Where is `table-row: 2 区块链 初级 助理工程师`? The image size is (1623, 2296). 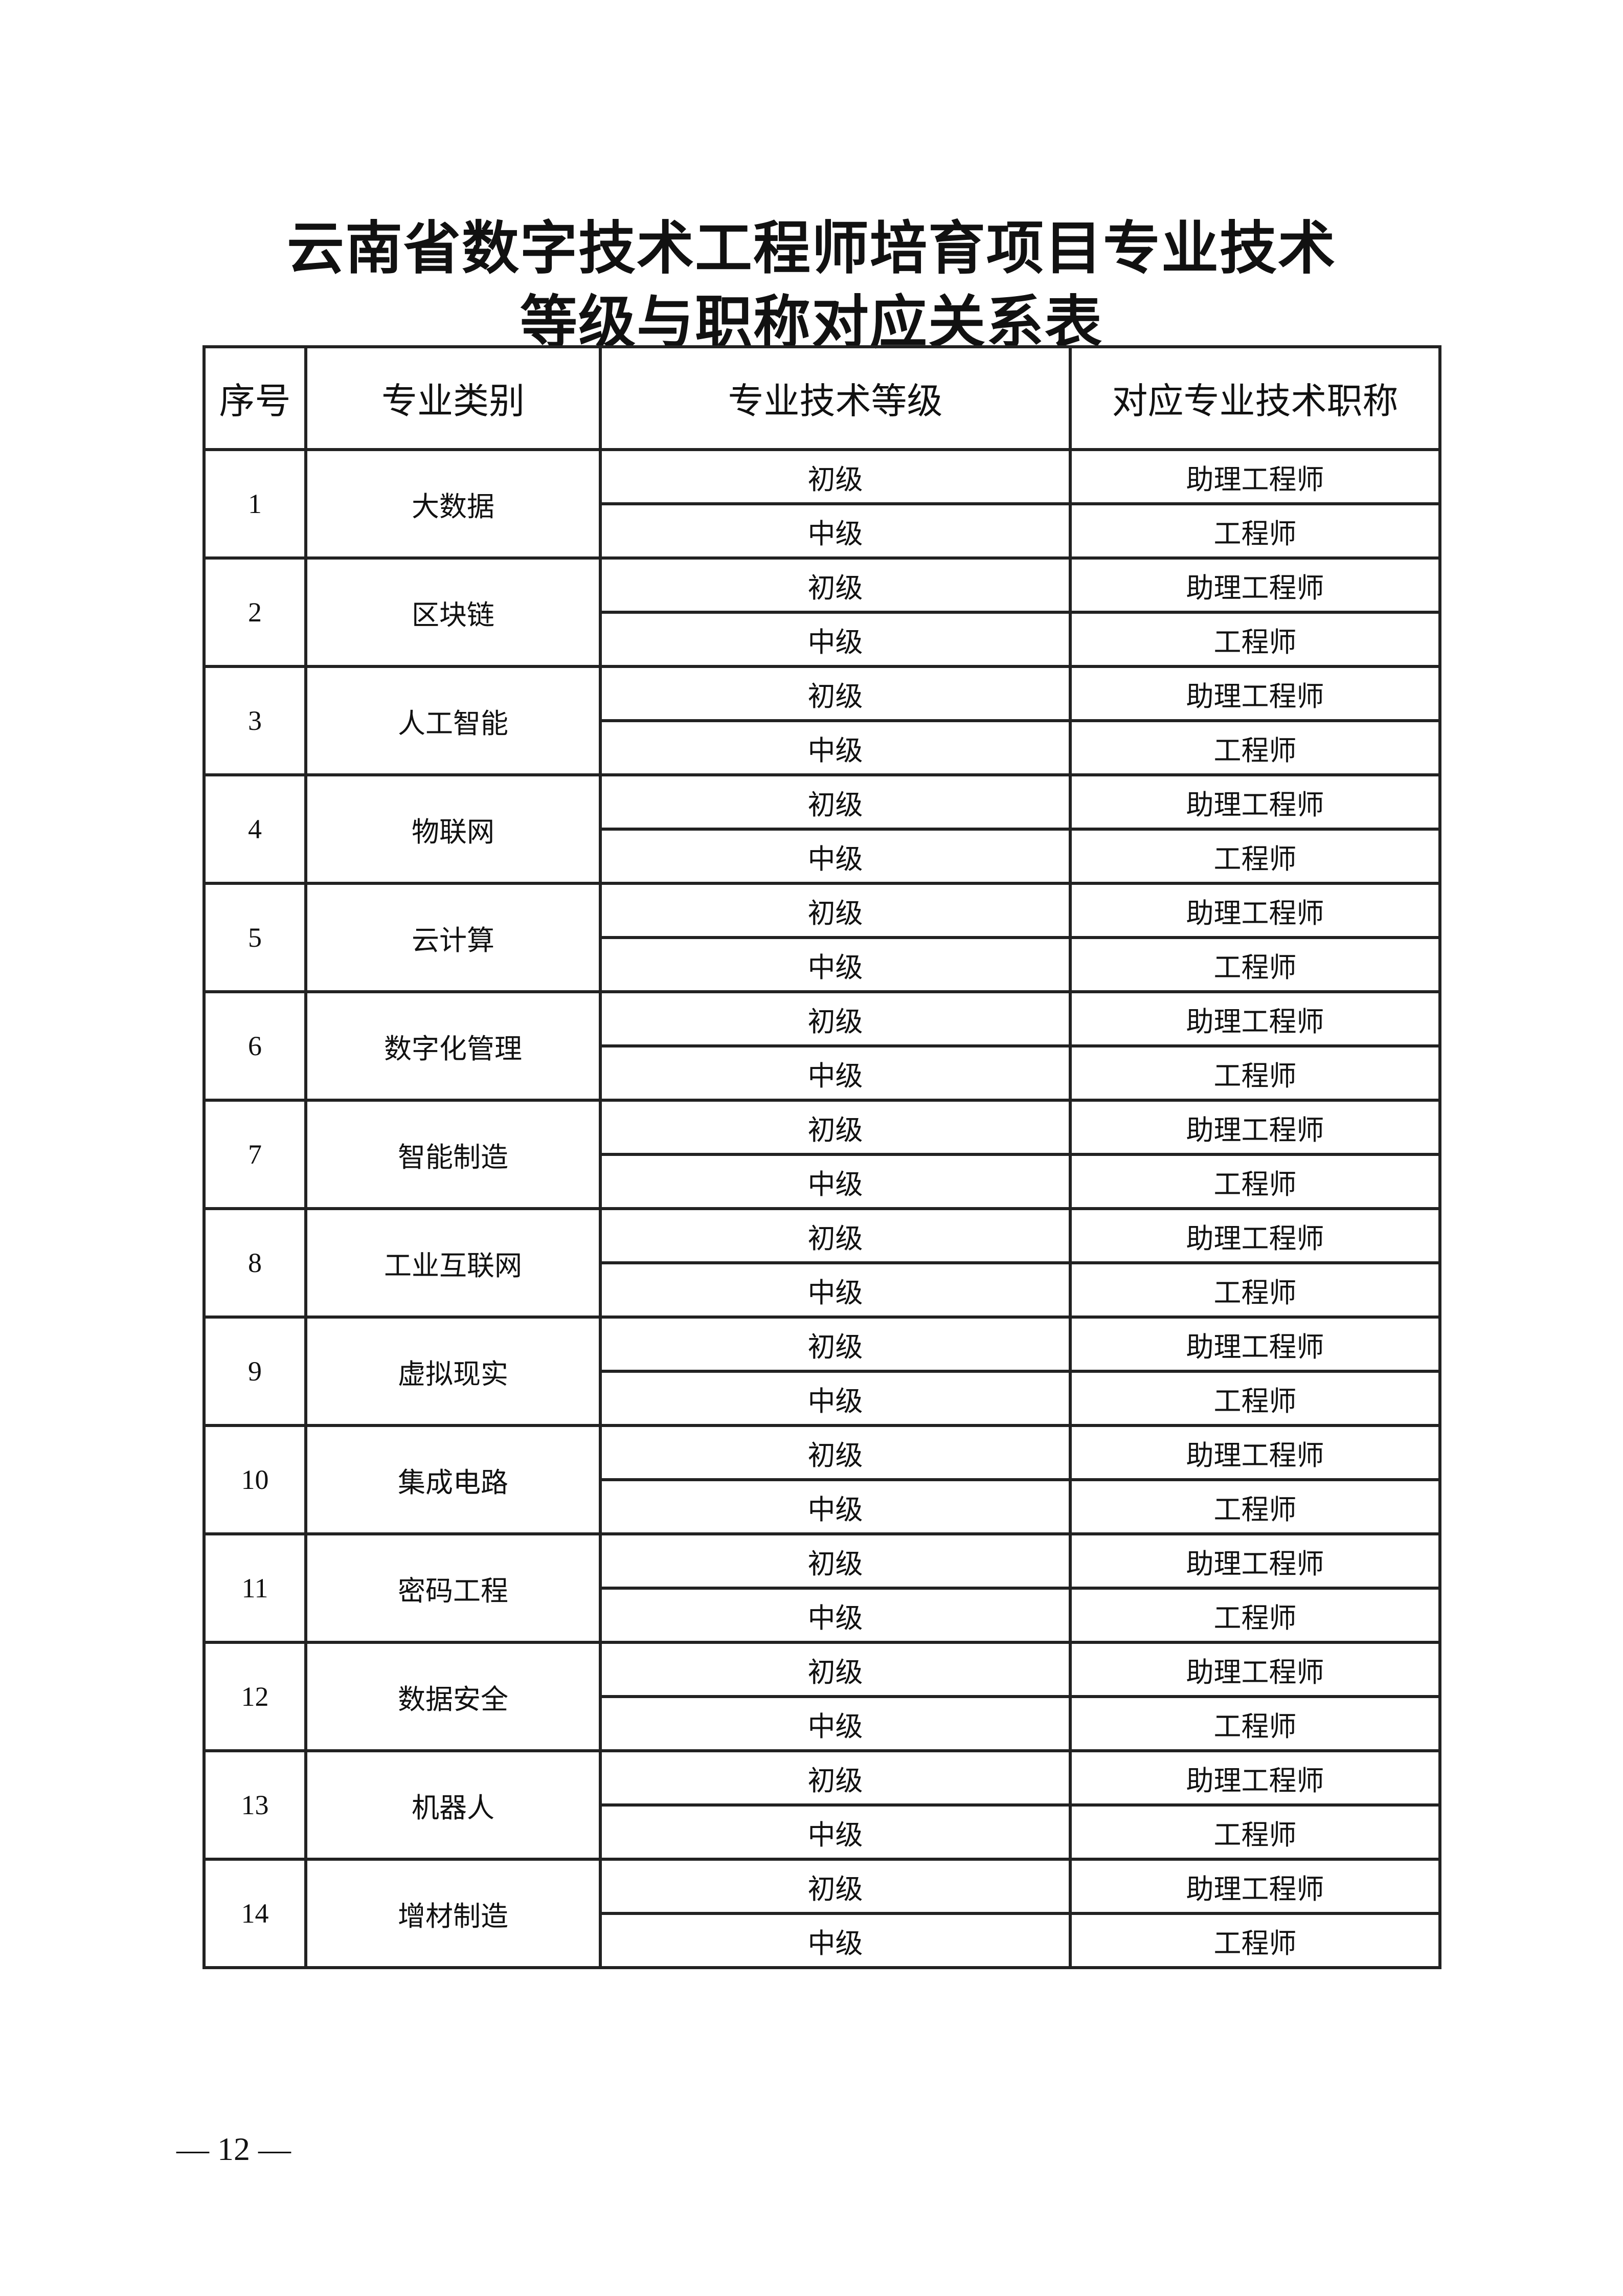
table-row: 2 区块链 初级 助理工程师 is located at coordinates (821, 612).